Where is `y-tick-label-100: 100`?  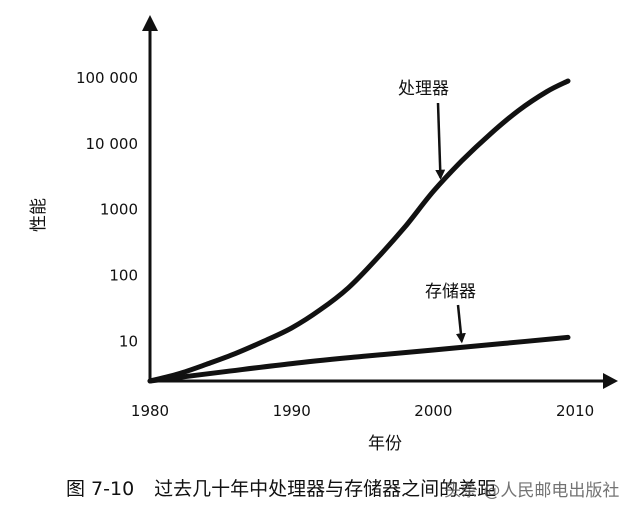
y-tick-label-100: 100 is located at coordinates (123, 276).